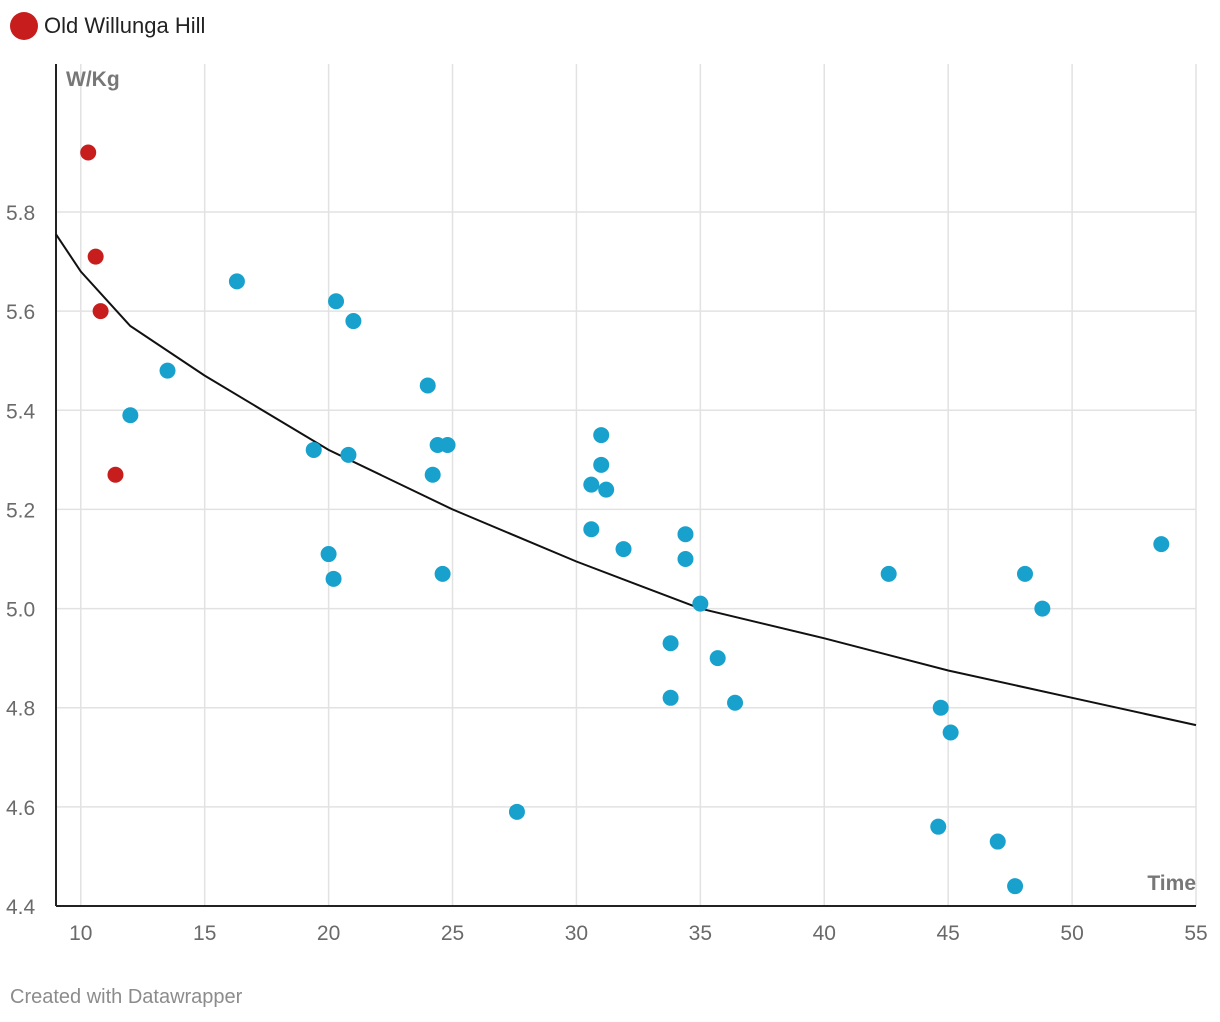  Describe the element at coordinates (204, 933) in the screenshot. I see `x-tick-label-15: 15` at that location.